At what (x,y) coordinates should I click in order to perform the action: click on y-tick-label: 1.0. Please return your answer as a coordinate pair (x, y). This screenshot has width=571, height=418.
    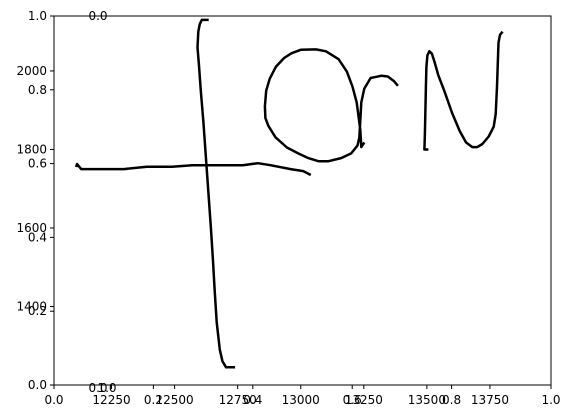
    Looking at the image, I should click on (37, 16).